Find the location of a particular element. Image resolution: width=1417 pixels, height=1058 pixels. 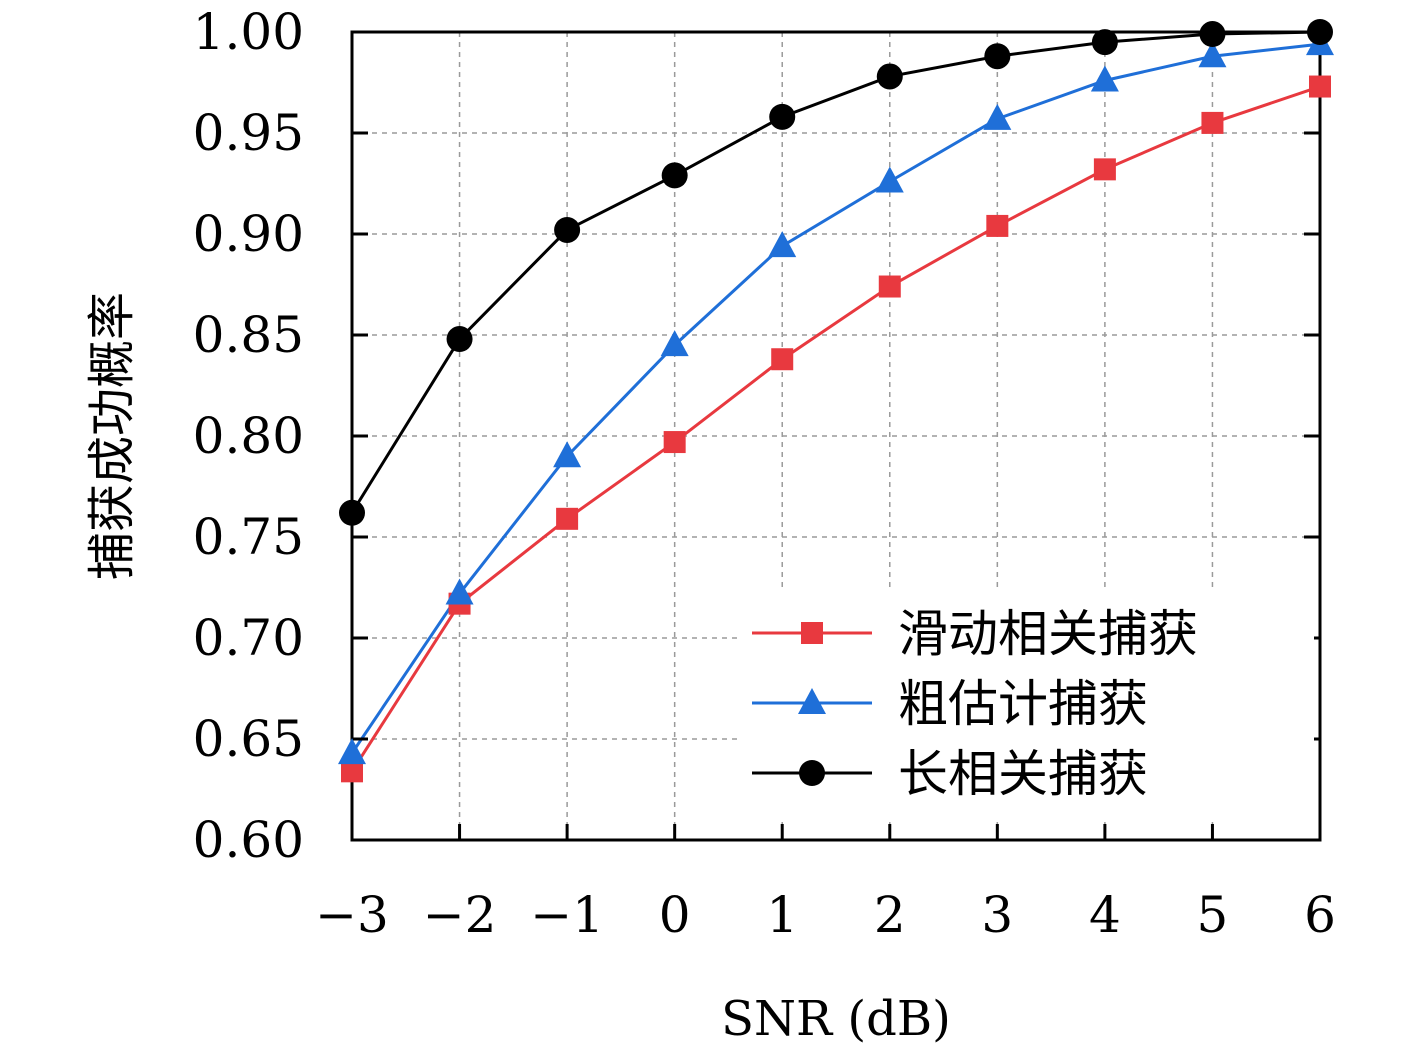

x-tick-label: 5 is located at coordinates (1213, 915).